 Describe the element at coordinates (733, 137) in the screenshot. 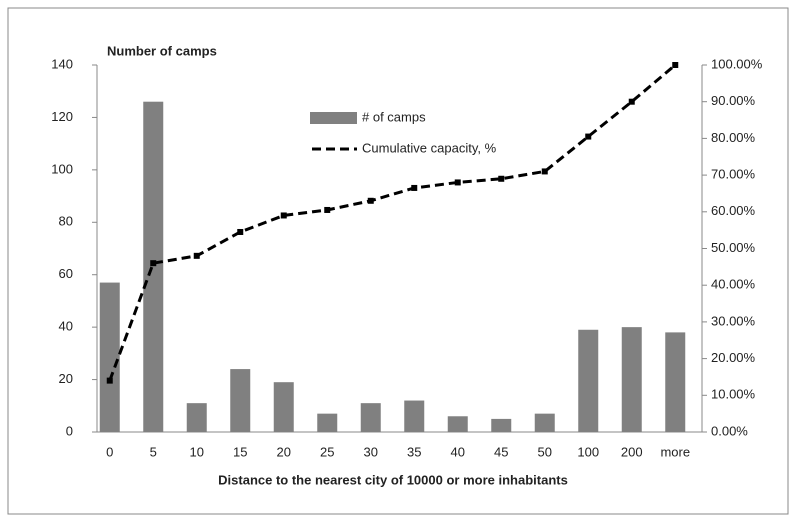

I see `y2-tick-label: 80.00%` at that location.